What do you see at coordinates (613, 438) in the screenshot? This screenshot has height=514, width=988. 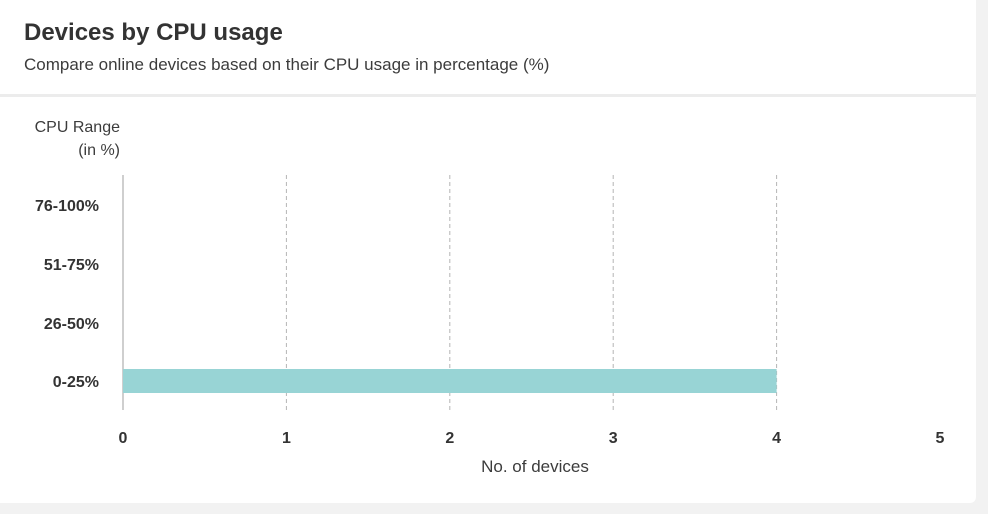 I see `x-tick-label: 3` at bounding box center [613, 438].